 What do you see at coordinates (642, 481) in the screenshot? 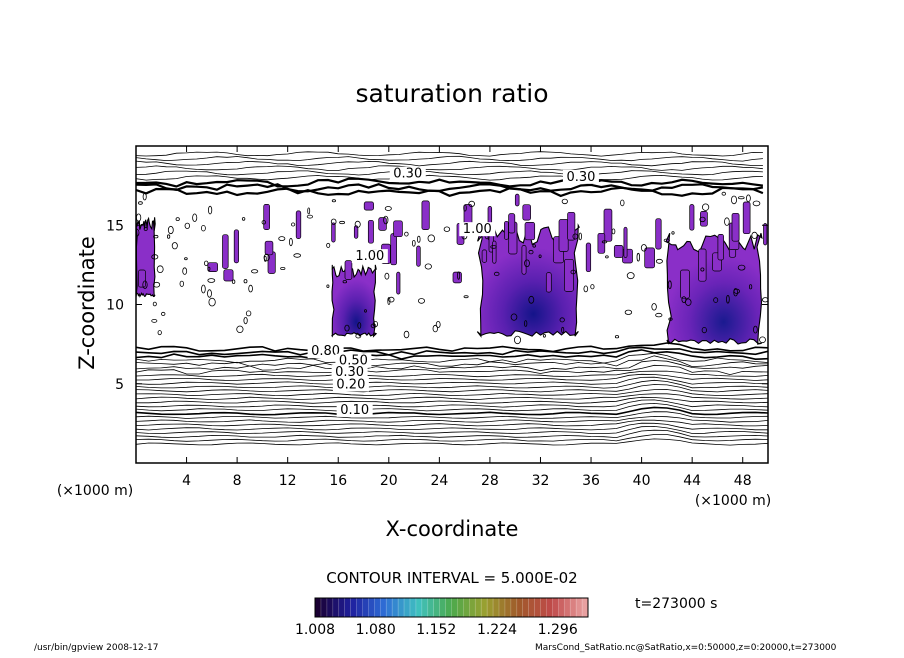
I see `x-tick-label: 40` at bounding box center [642, 481].